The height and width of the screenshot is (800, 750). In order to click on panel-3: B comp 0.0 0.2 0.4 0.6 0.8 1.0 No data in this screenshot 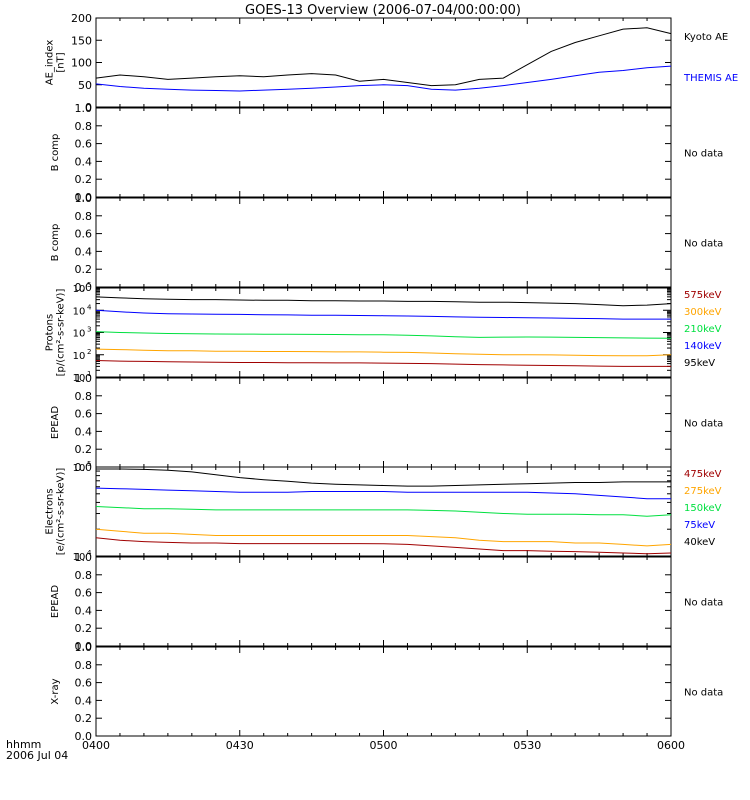, I will do `click(386, 243)`.